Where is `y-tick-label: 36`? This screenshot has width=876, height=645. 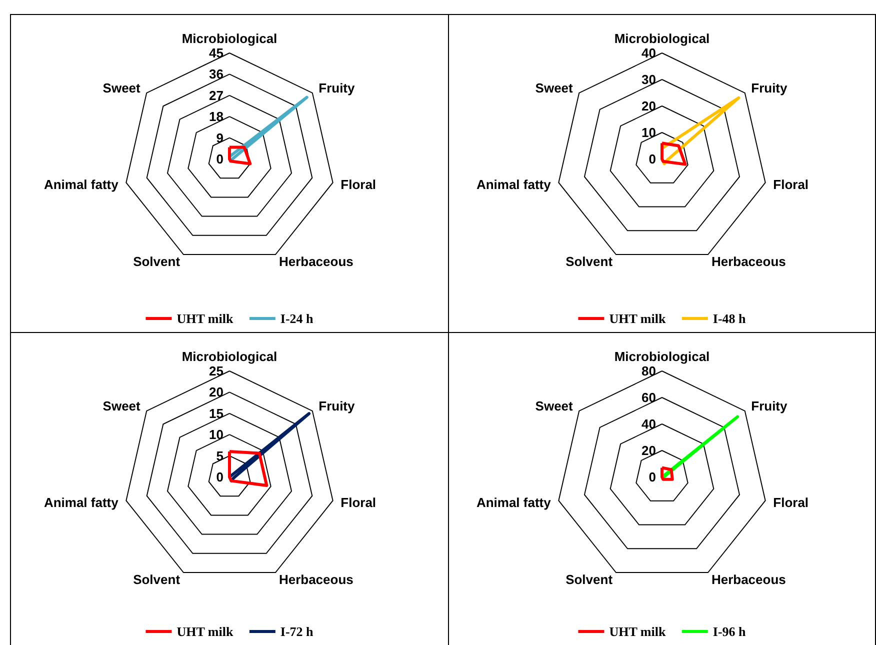
y-tick-label: 36 is located at coordinates (216, 74).